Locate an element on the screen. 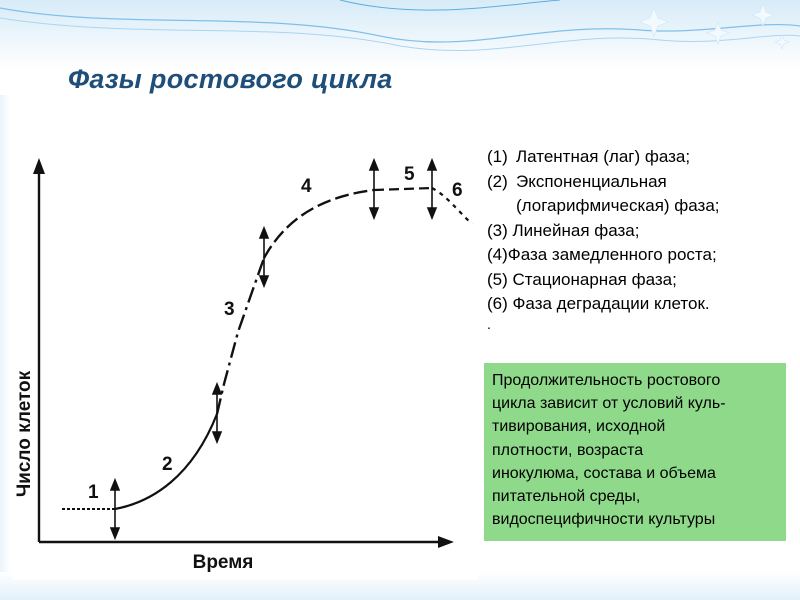  phase-marker-2: 2 is located at coordinates (167, 464).